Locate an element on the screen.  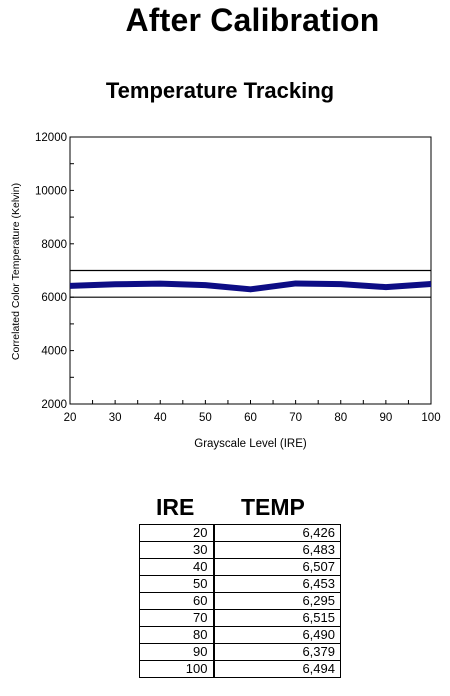
y-tick-label: 6000 is located at coordinates (54, 298).